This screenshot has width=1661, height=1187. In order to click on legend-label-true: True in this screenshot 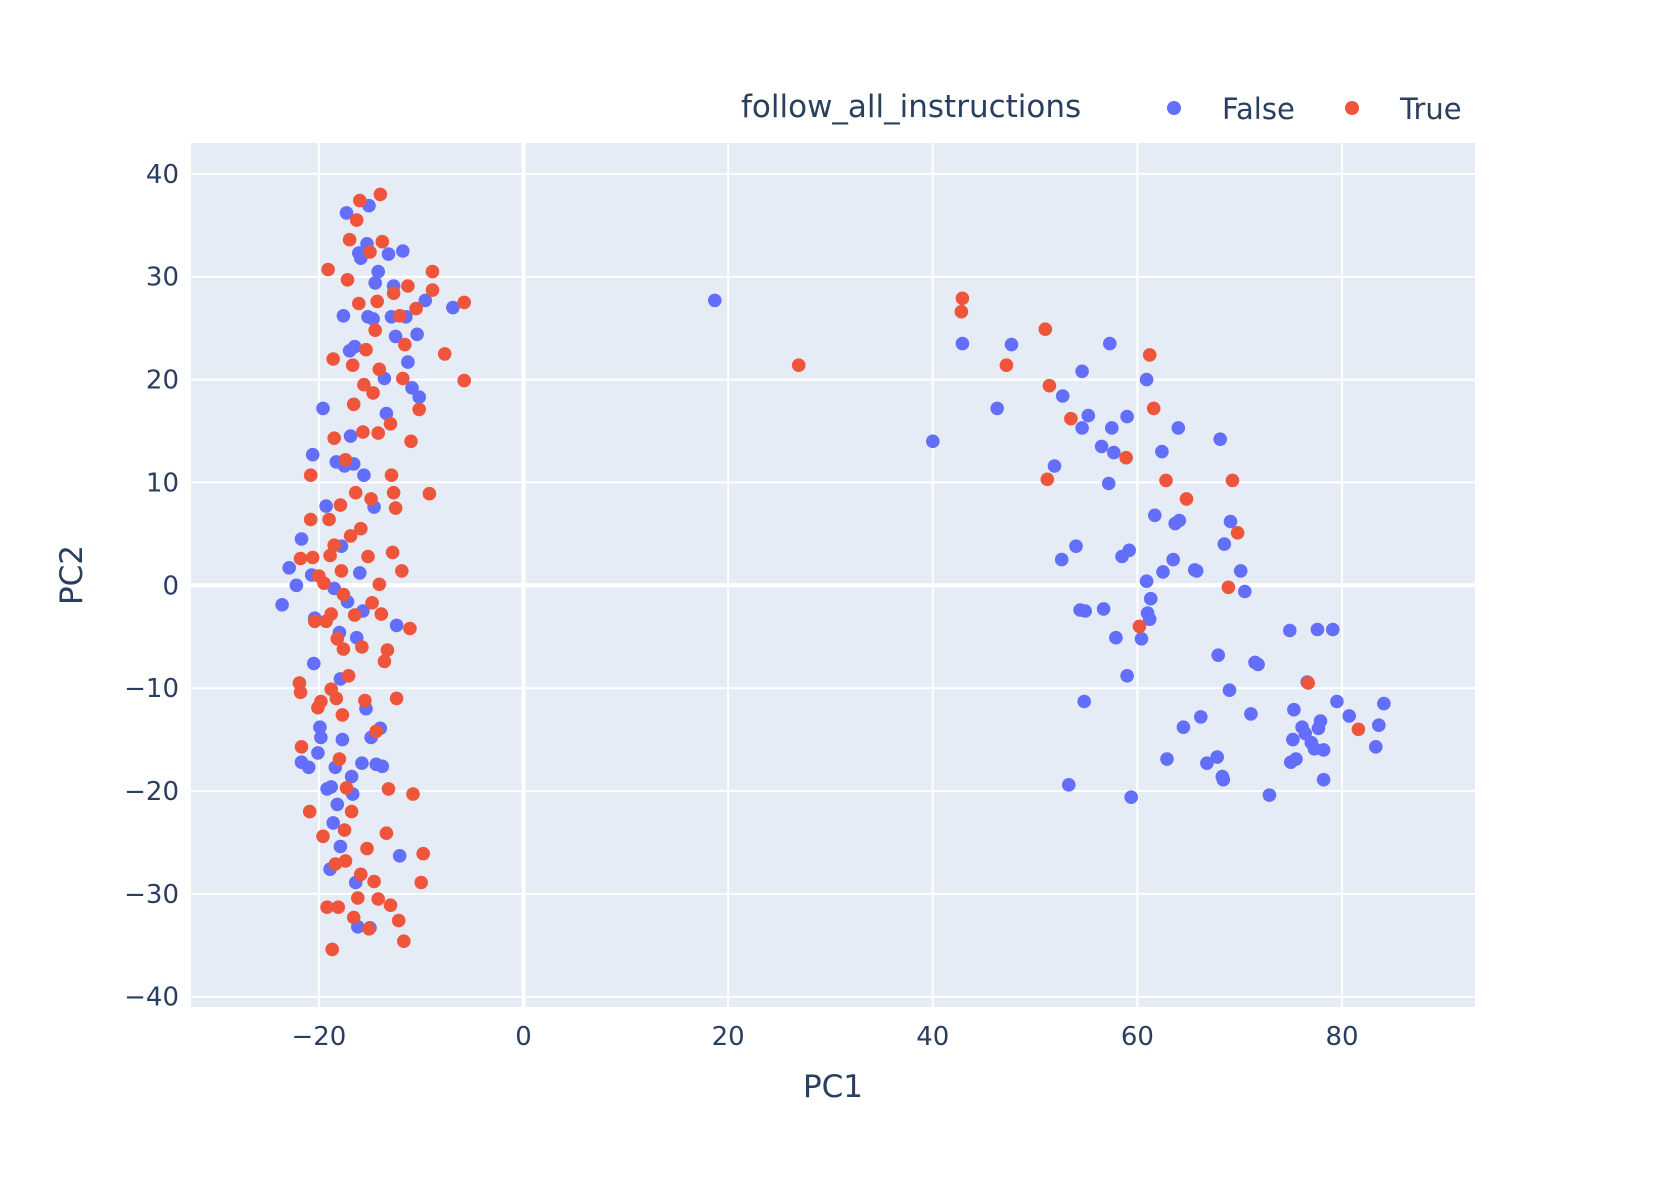, I will do `click(1430, 109)`.